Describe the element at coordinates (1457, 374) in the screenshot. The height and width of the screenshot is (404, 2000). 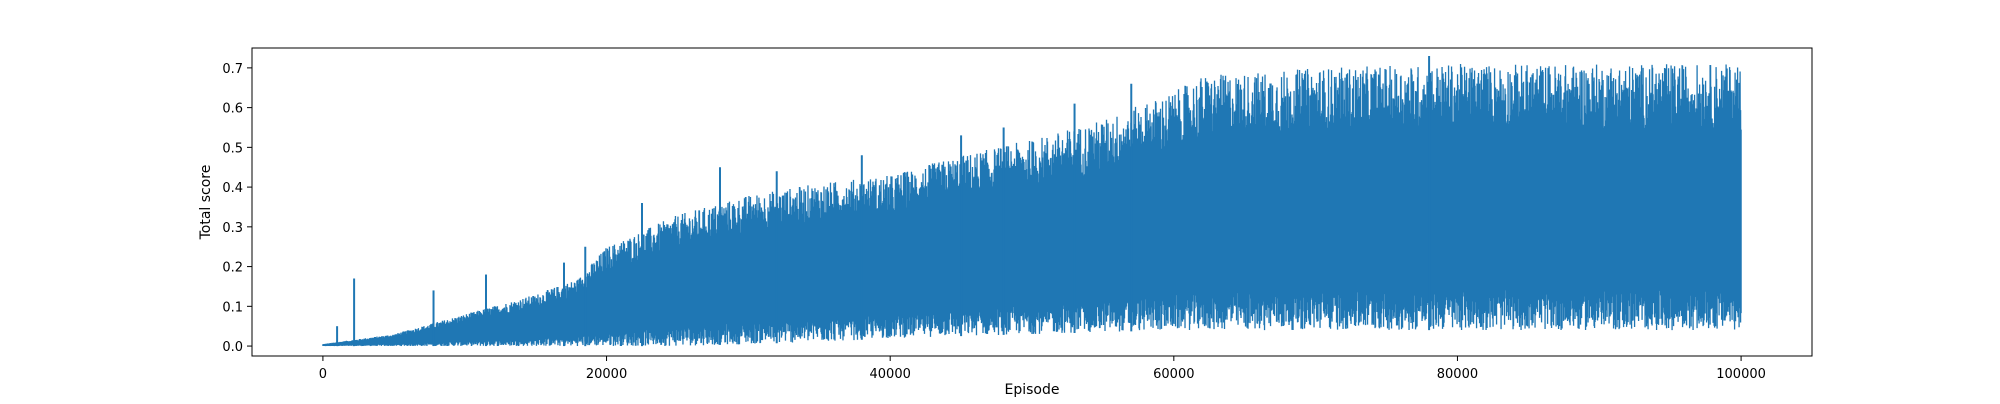
I see `x-tick-label: 80000` at that location.